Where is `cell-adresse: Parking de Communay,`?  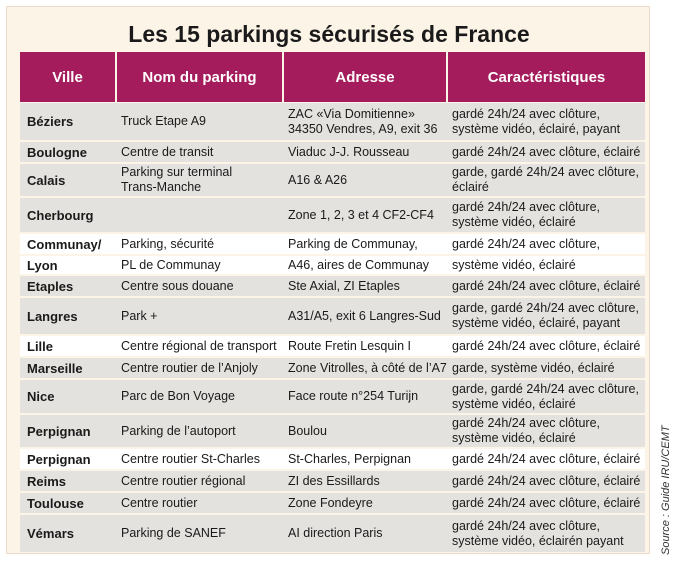
cell-adresse: Parking de Communay, is located at coordinates (365, 244).